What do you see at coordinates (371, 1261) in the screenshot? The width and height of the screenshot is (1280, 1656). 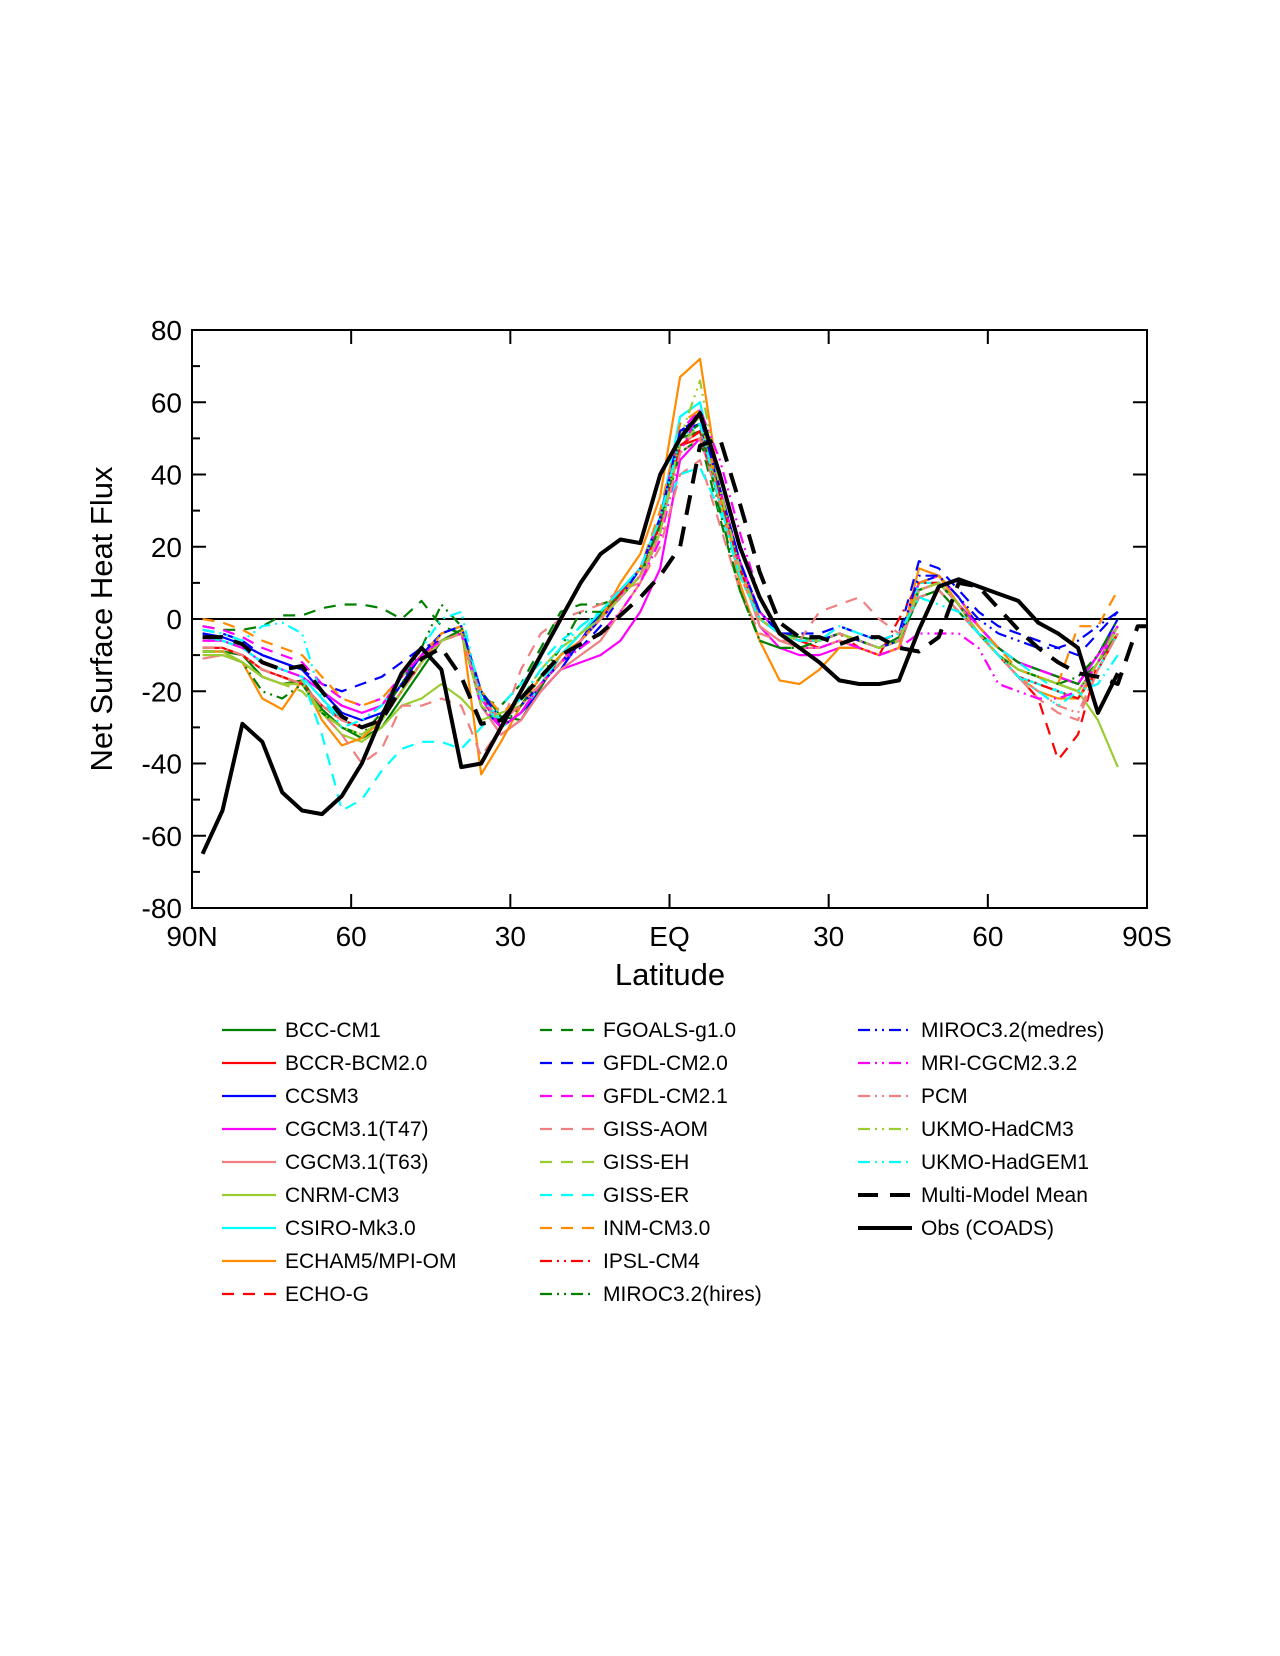 I see `legend-label: ECHAM5/MPI-OM` at bounding box center [371, 1261].